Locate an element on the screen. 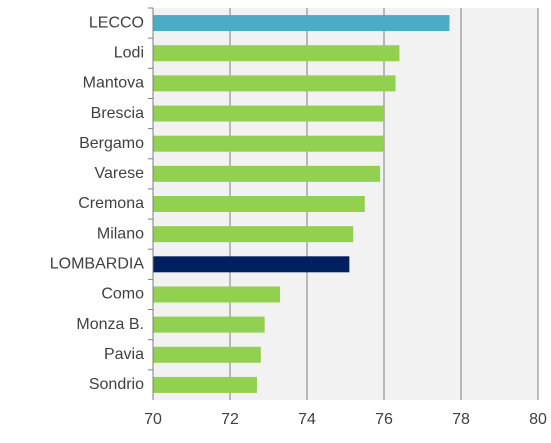 This screenshot has height=443, width=551. y-tick-label: Mantova is located at coordinates (113, 83).